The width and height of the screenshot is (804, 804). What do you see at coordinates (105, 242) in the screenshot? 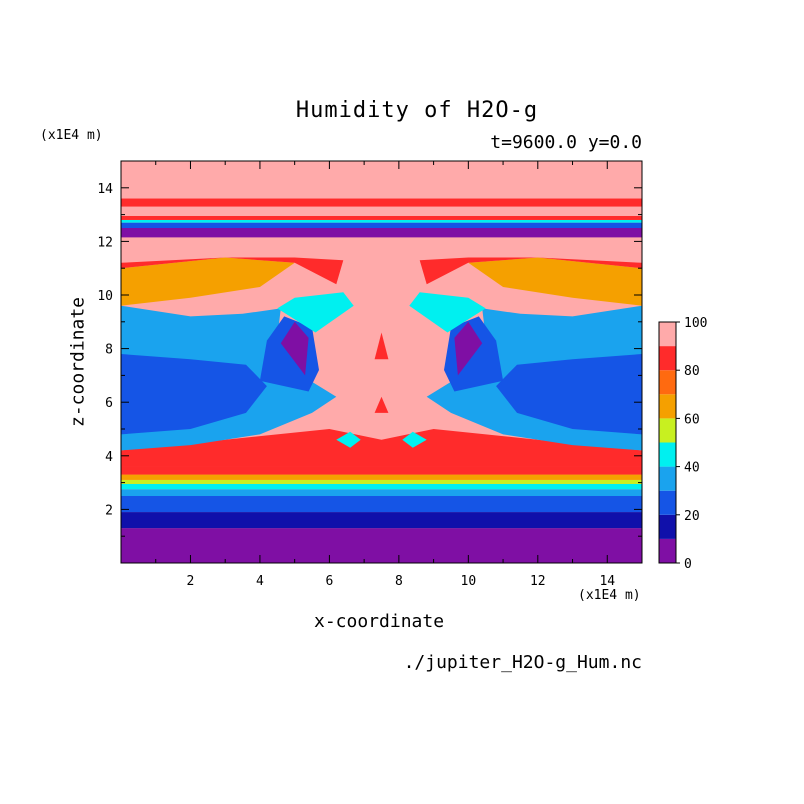
I see `y-tick-label: 12` at bounding box center [105, 242].